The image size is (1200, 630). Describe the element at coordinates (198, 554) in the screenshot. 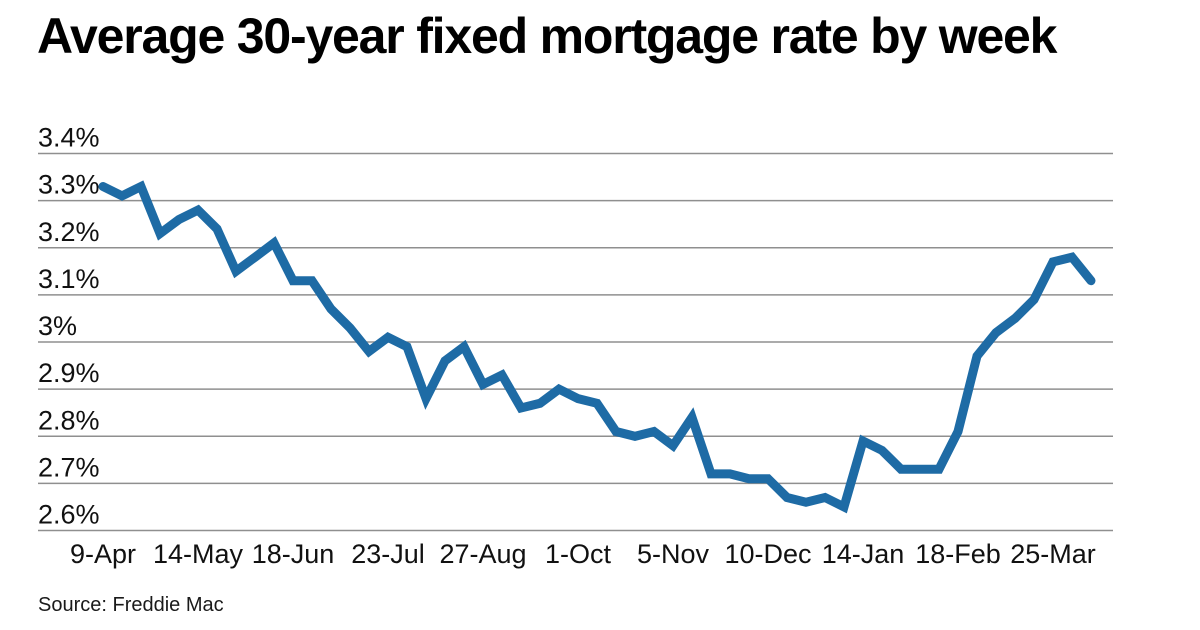

I see `x-axis-tick-label: 14-May` at that location.